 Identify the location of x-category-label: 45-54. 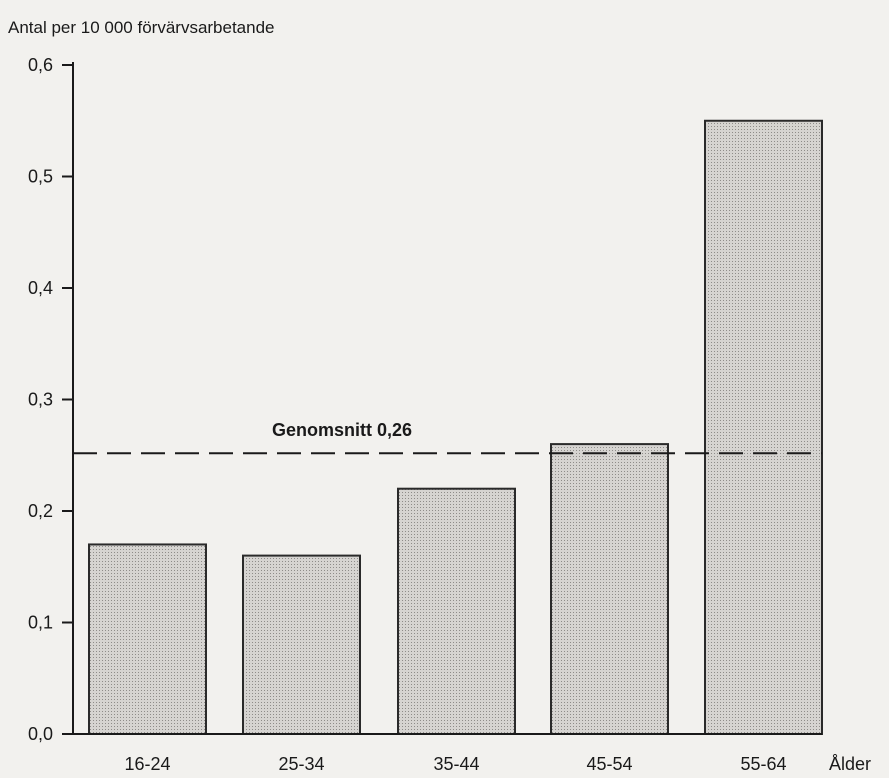
(609, 764).